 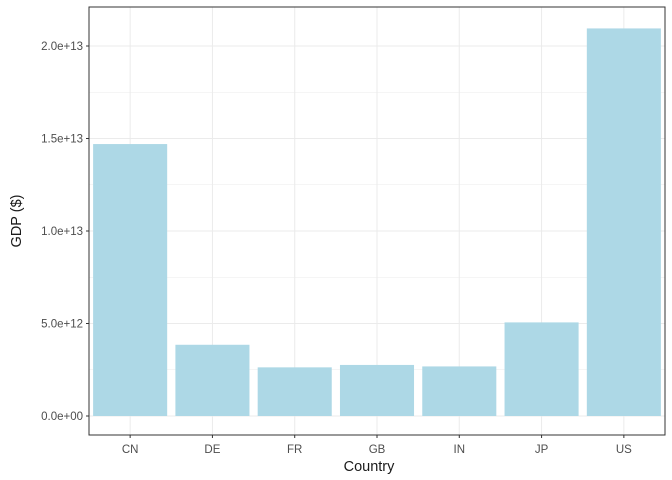 I want to click on y-tick-label: 1.0e+13, so click(x=62, y=232).